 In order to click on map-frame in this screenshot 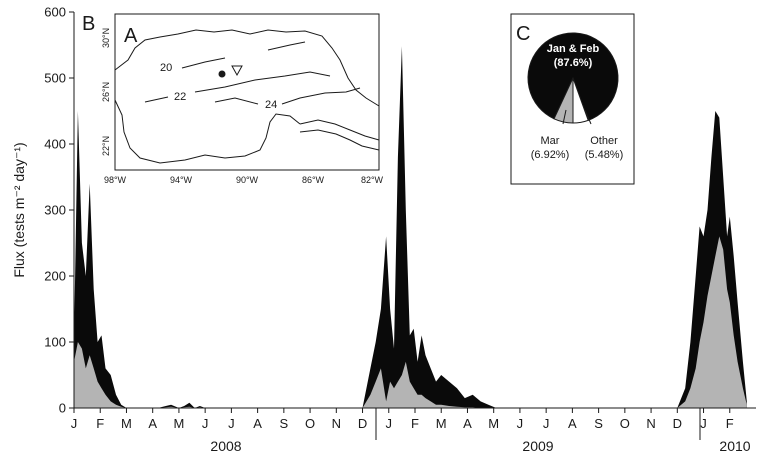, I will do `click(247, 92)`.